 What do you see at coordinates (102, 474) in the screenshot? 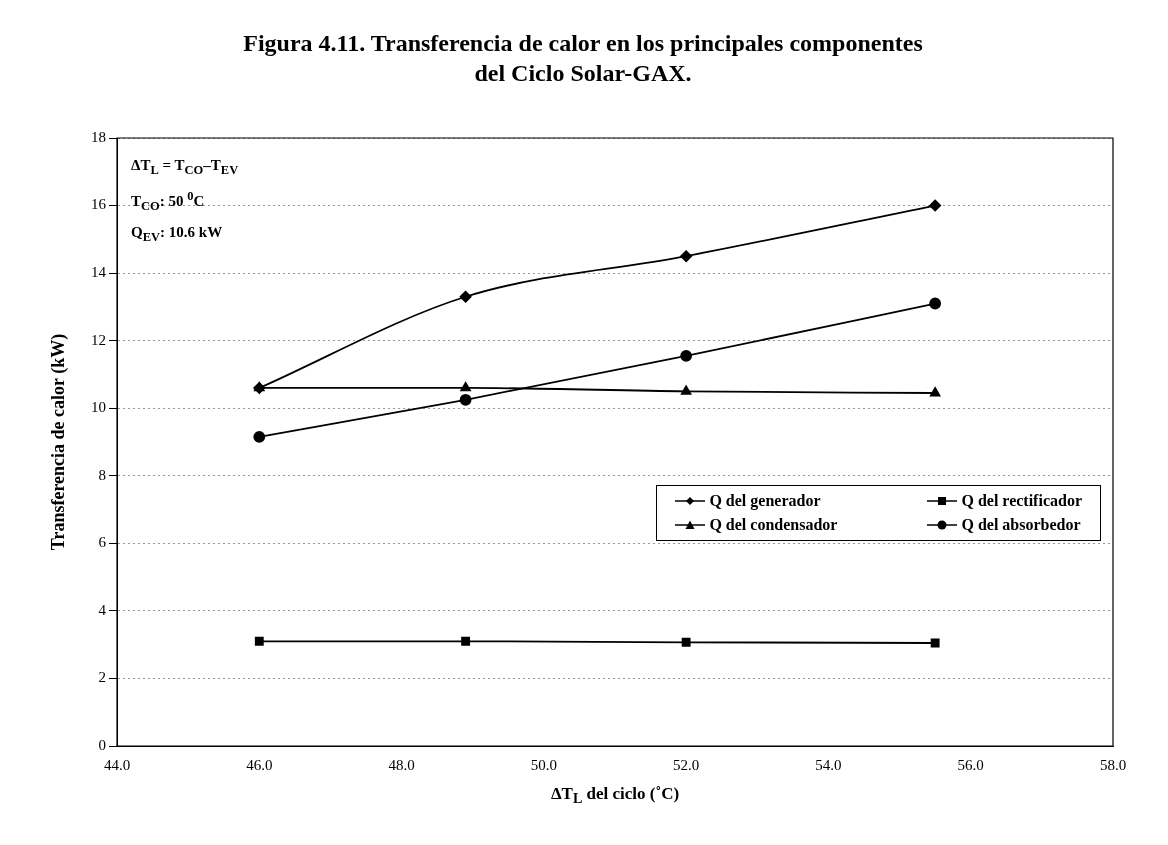
I see `y-tick-label: 8` at bounding box center [102, 474].